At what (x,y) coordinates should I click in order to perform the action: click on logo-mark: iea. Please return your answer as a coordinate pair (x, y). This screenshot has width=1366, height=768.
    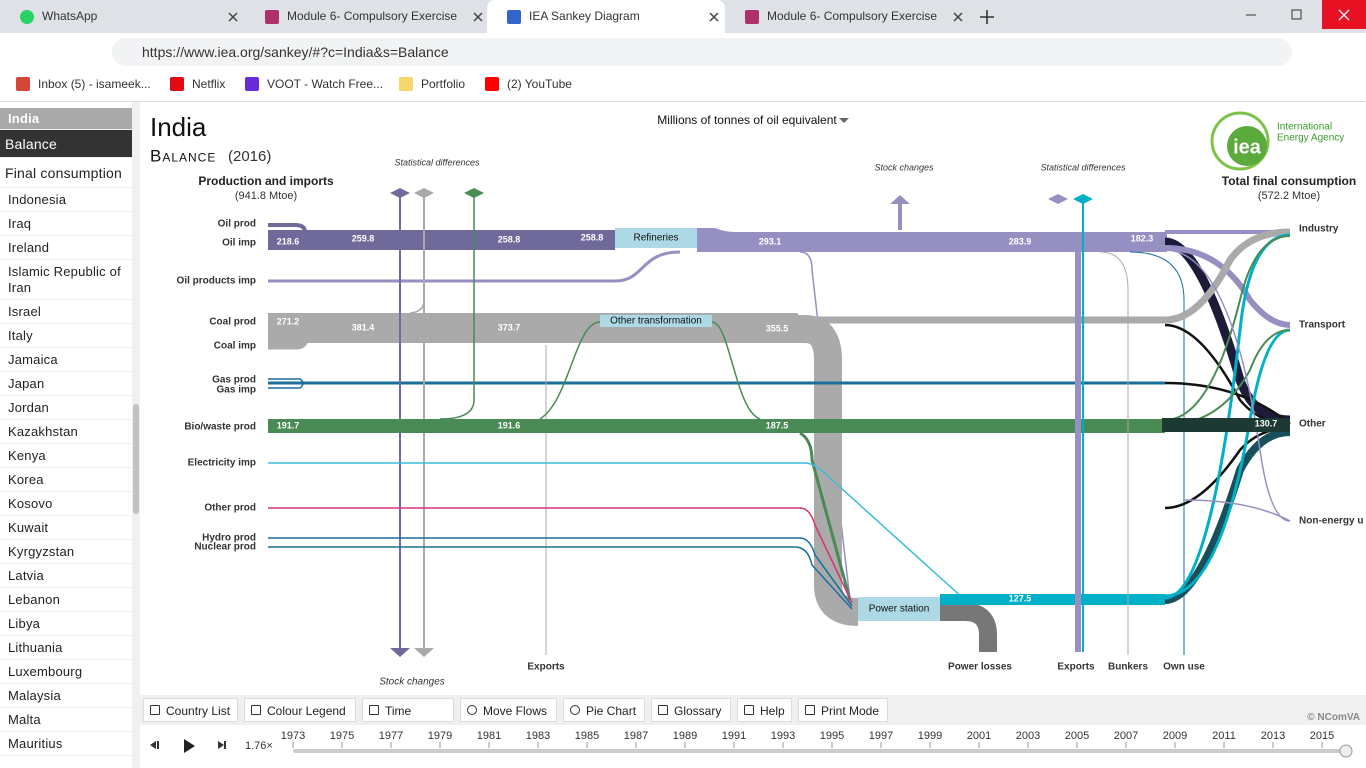
    Looking at the image, I should click on (1247, 147).